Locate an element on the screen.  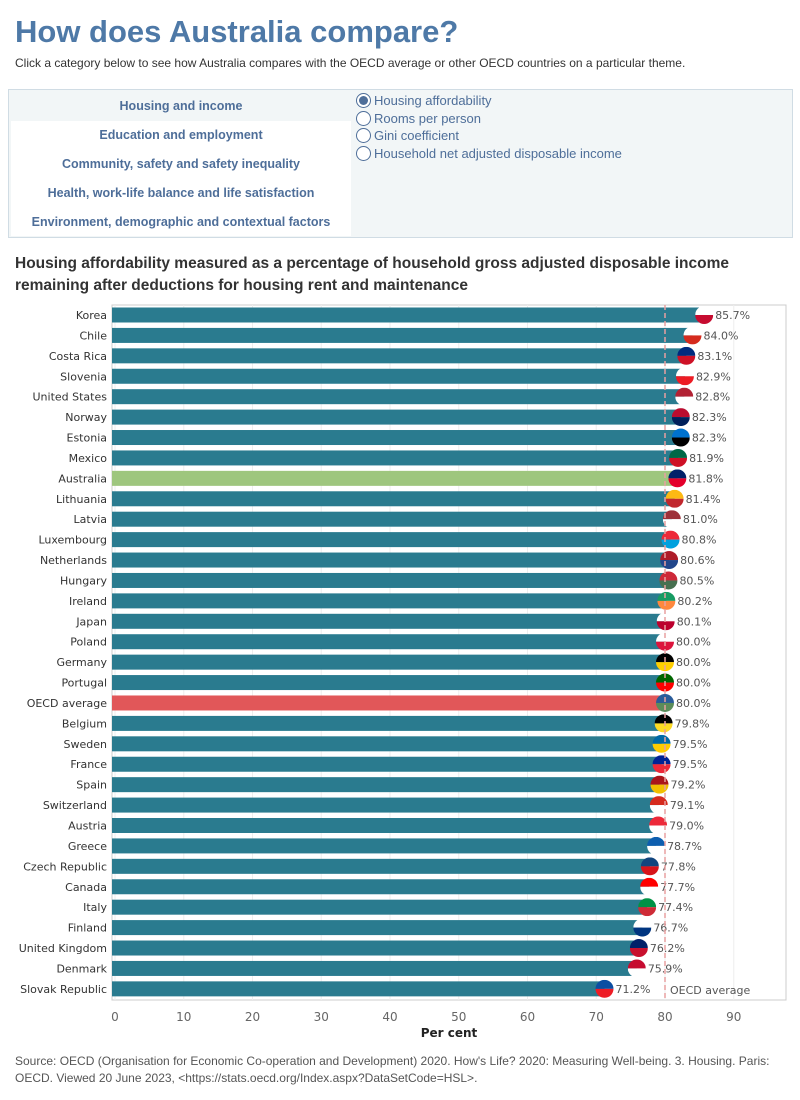
data-label: 84.0% is located at coordinates (721, 335).